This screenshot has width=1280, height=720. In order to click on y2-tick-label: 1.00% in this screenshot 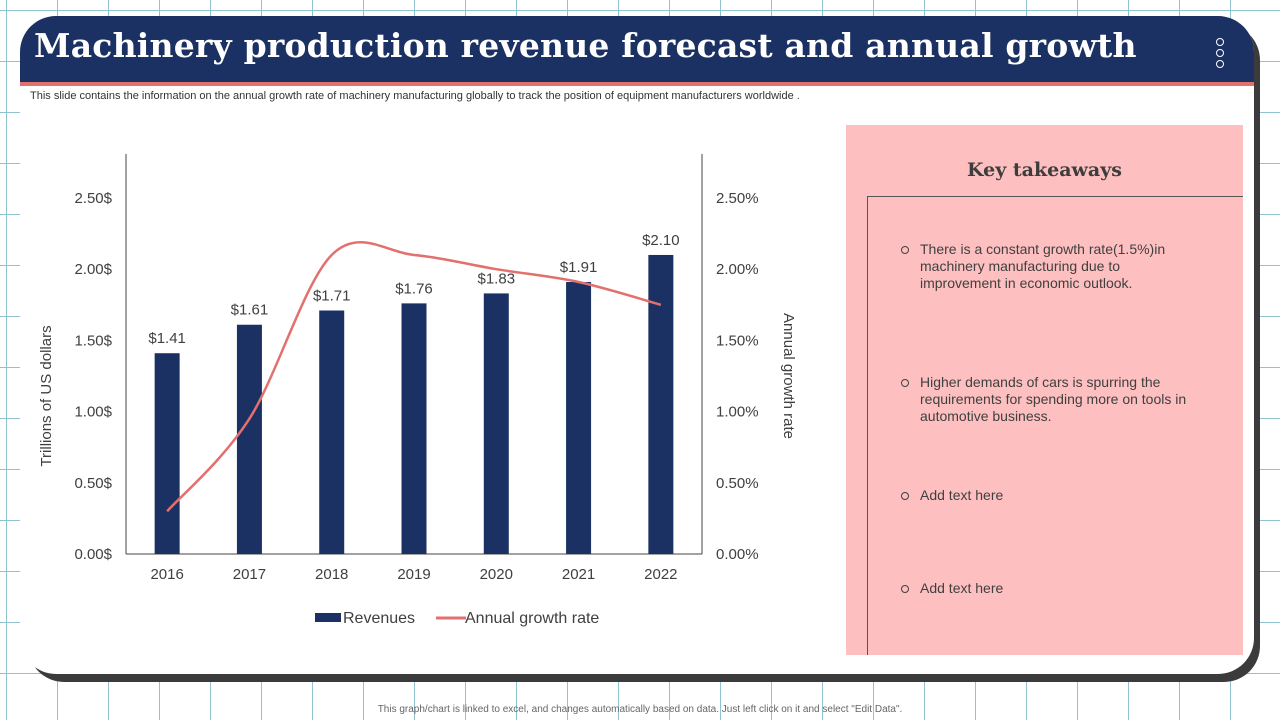, I will do `click(737, 412)`.